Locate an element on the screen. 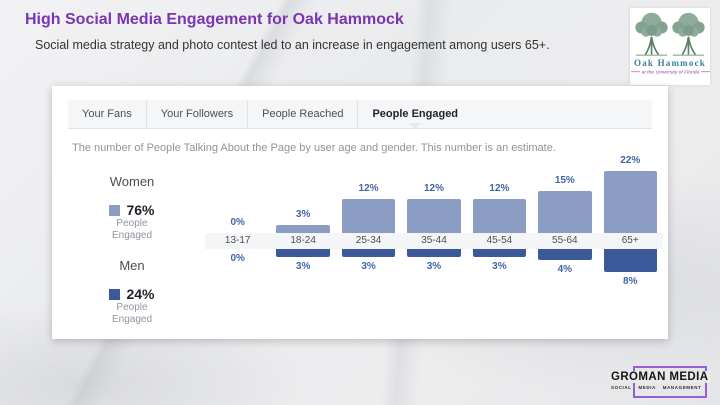 The height and width of the screenshot is (405, 720). age-label: 18-24 is located at coordinates (303, 240).